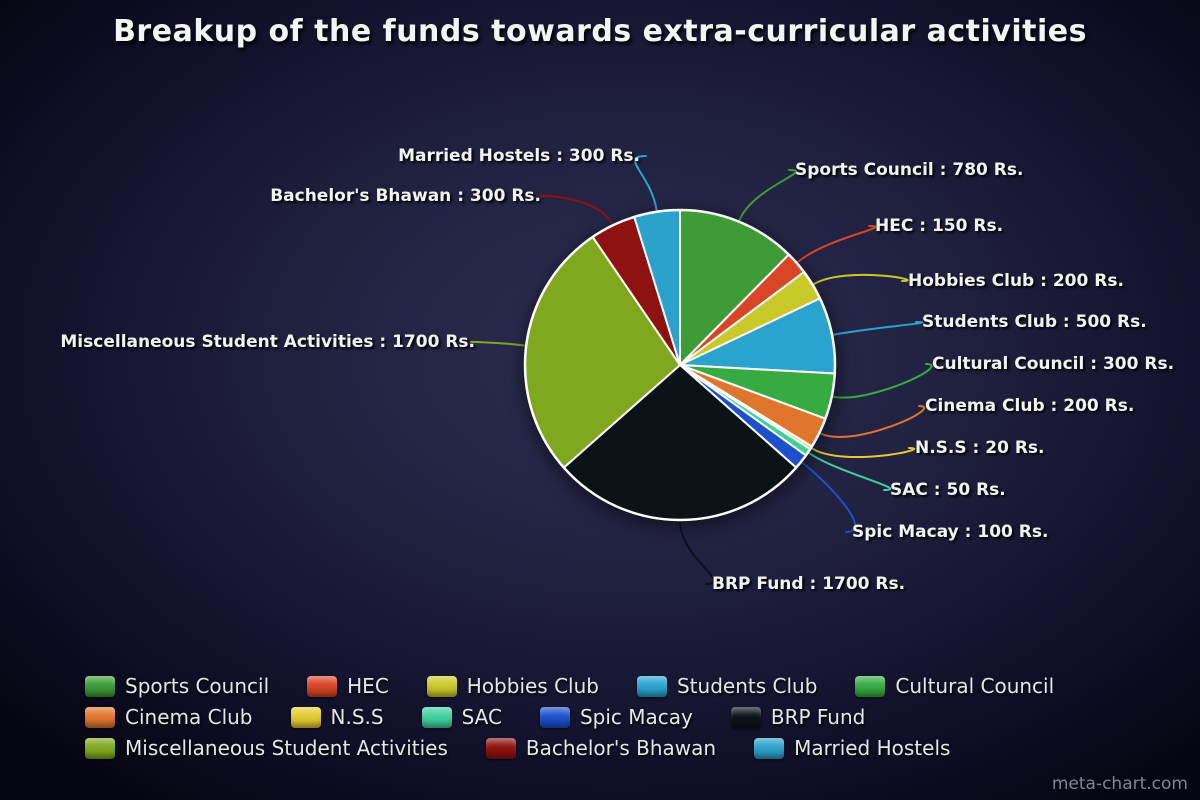 The height and width of the screenshot is (800, 1200). I want to click on leader-line-sports-council, so click(768, 195).